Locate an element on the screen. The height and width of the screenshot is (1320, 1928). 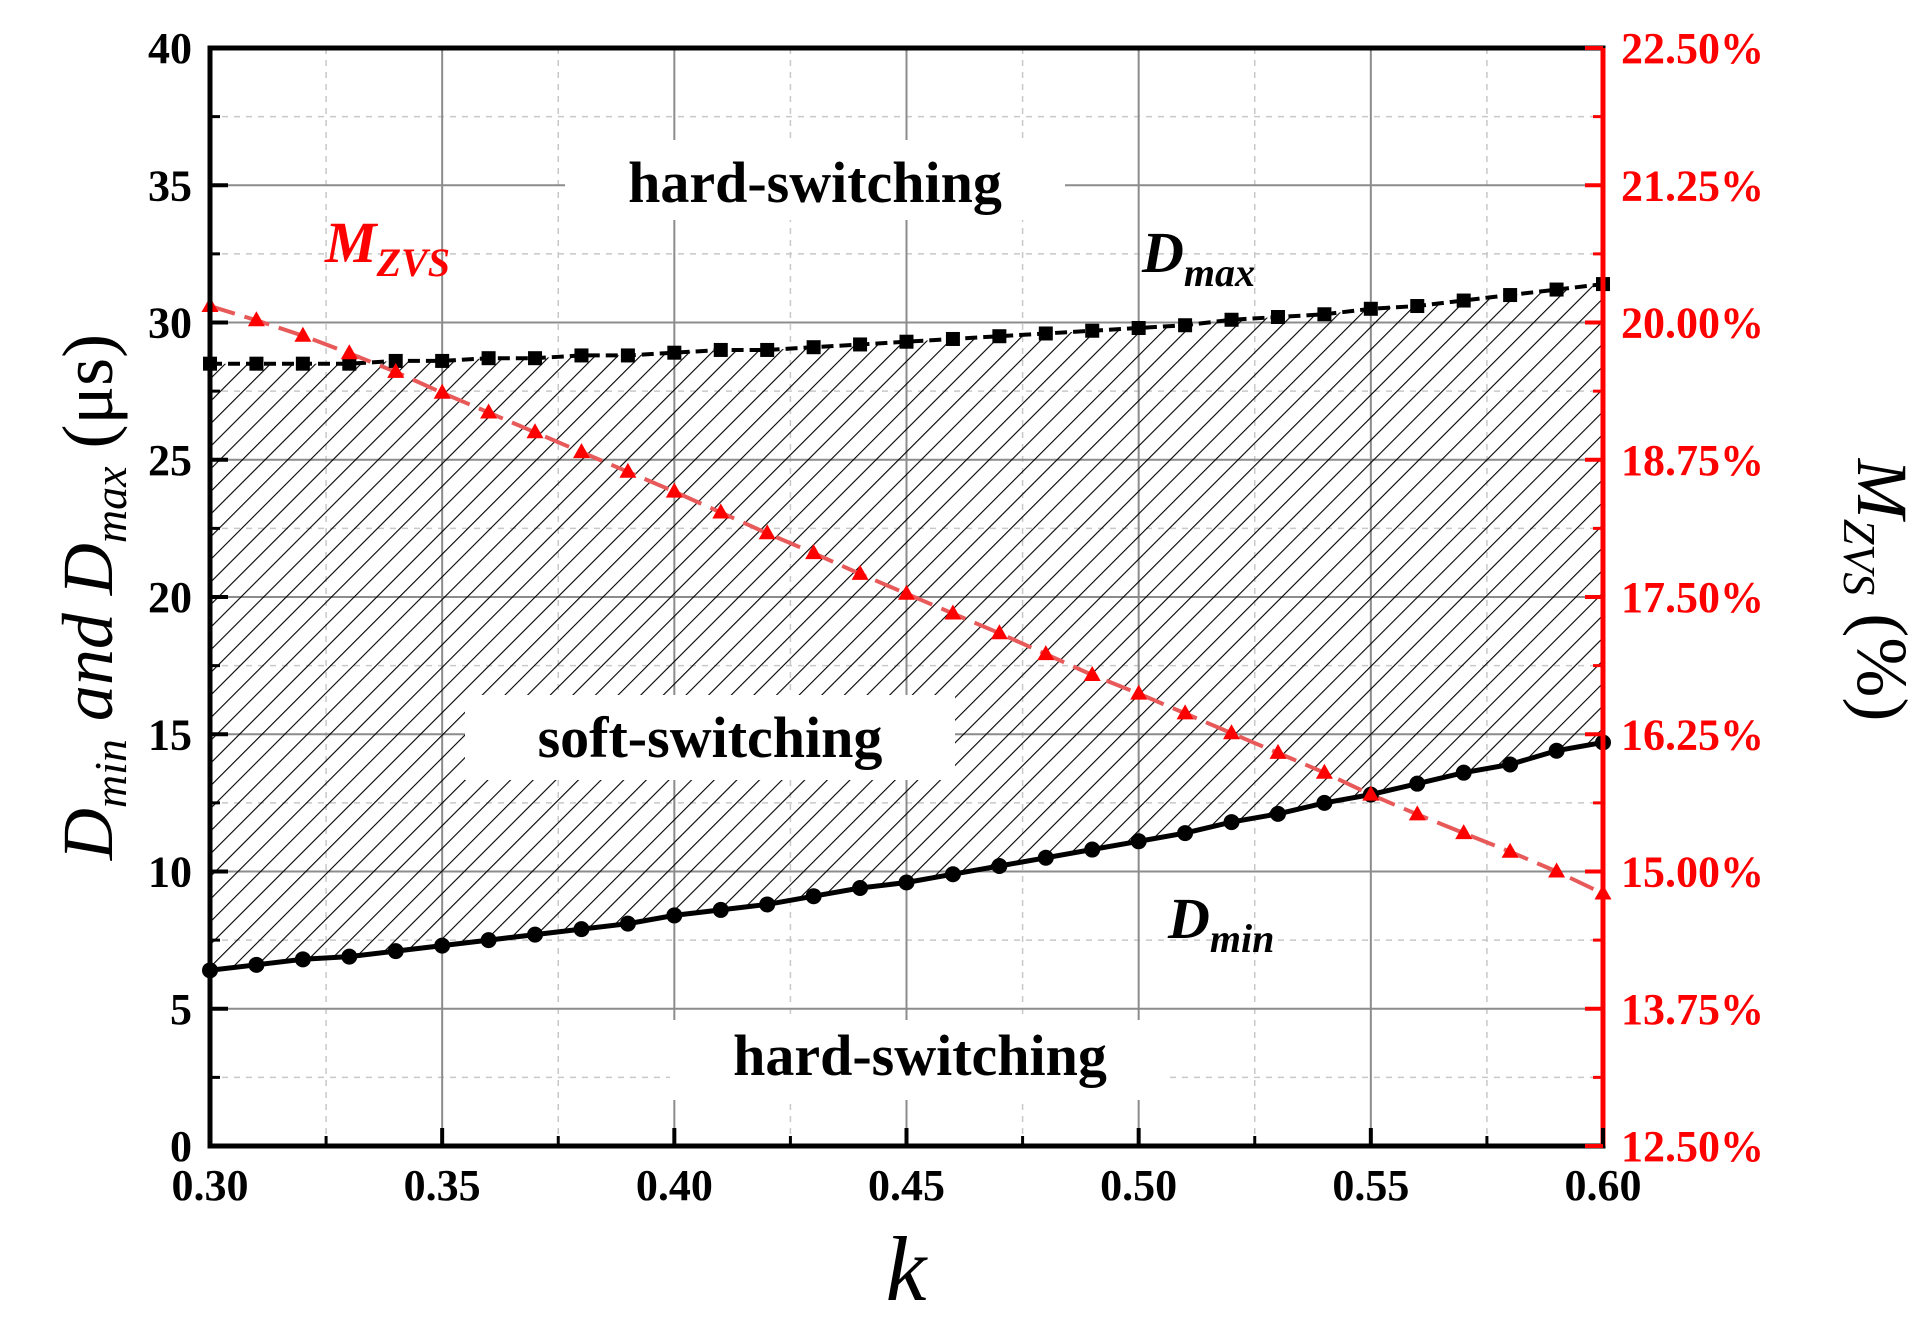
y-left-tick-label: 35 is located at coordinates (170, 185).